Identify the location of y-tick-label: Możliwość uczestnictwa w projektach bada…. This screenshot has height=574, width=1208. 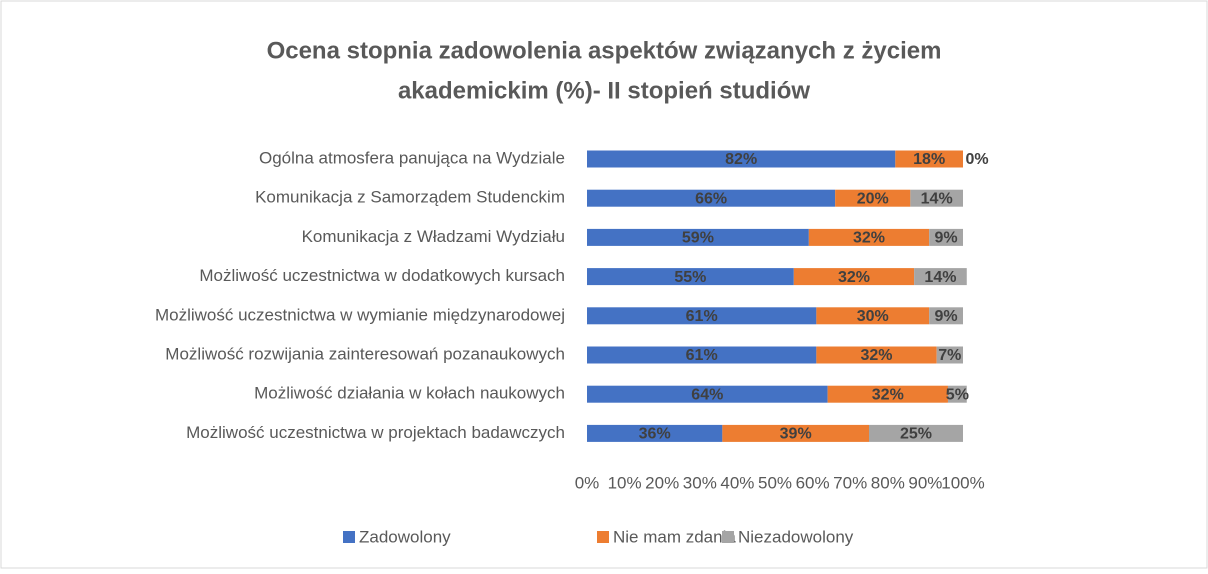
(375, 432).